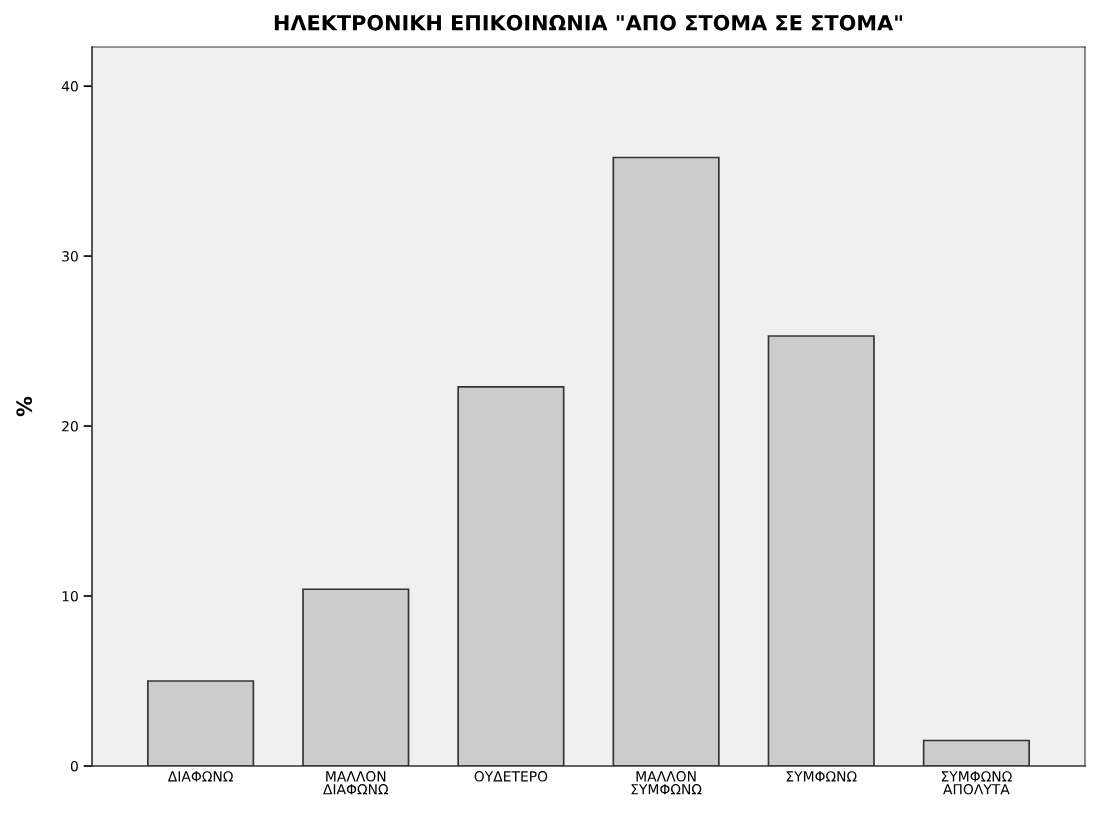 This screenshot has width=1097, height=823. I want to click on y-tick-label: 10, so click(70, 596).